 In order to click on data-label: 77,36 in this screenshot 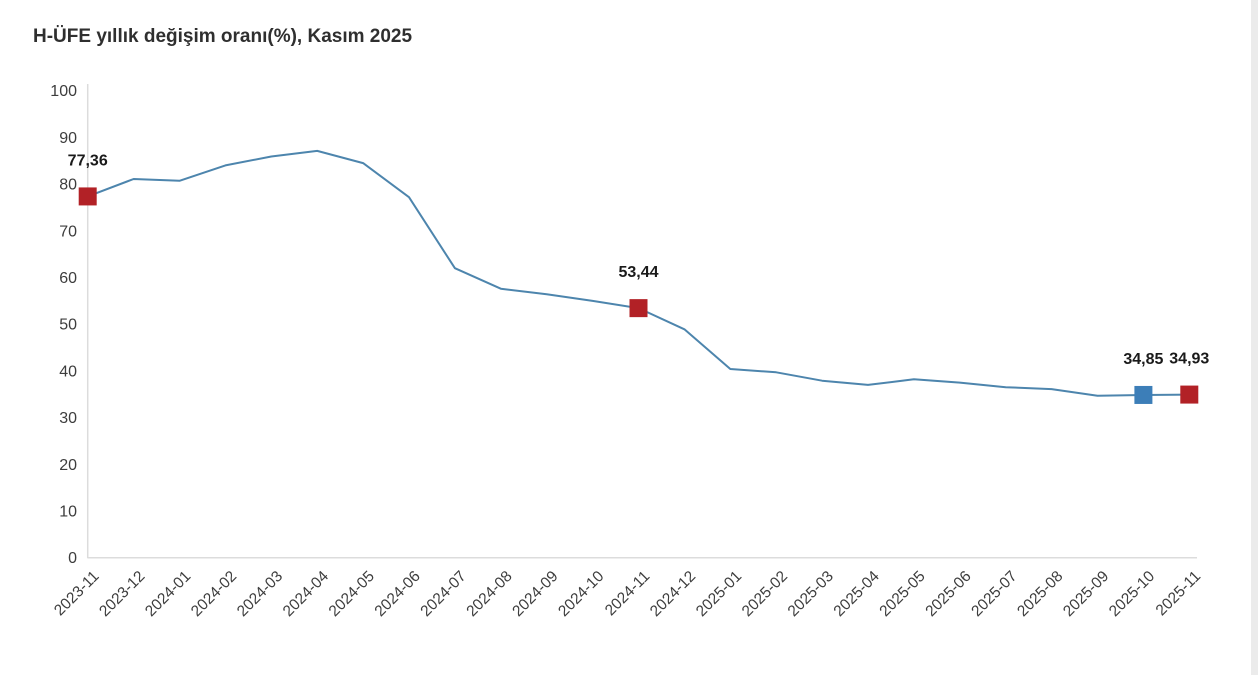, I will do `click(88, 160)`.